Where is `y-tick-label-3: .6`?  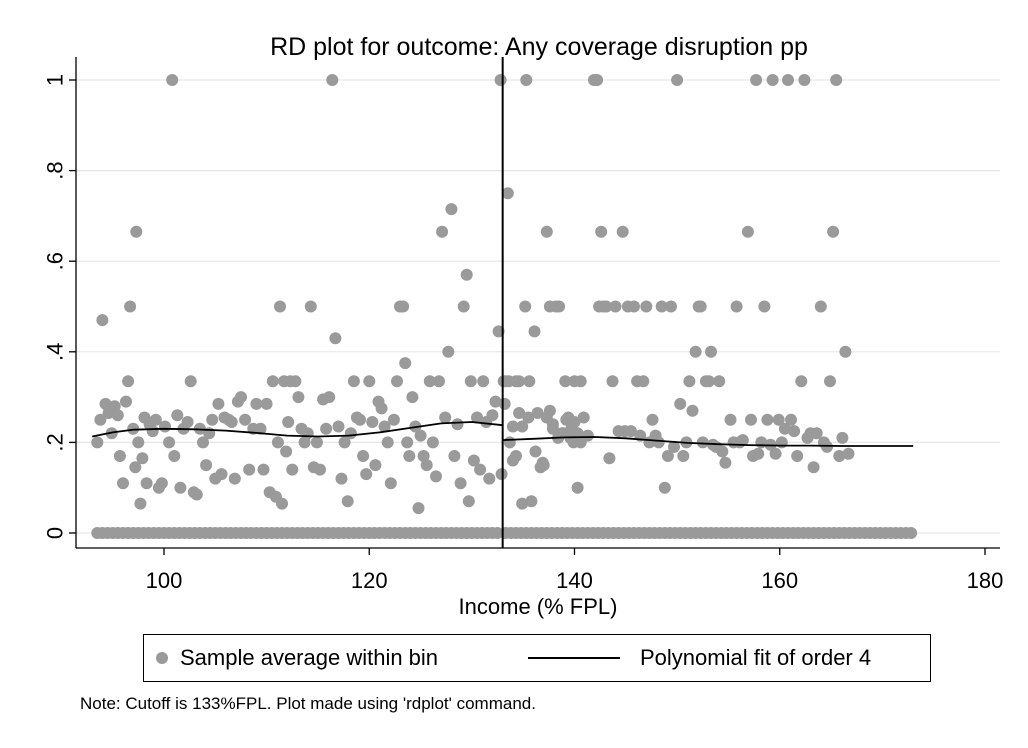
y-tick-label-3: .6 is located at coordinates (55, 261).